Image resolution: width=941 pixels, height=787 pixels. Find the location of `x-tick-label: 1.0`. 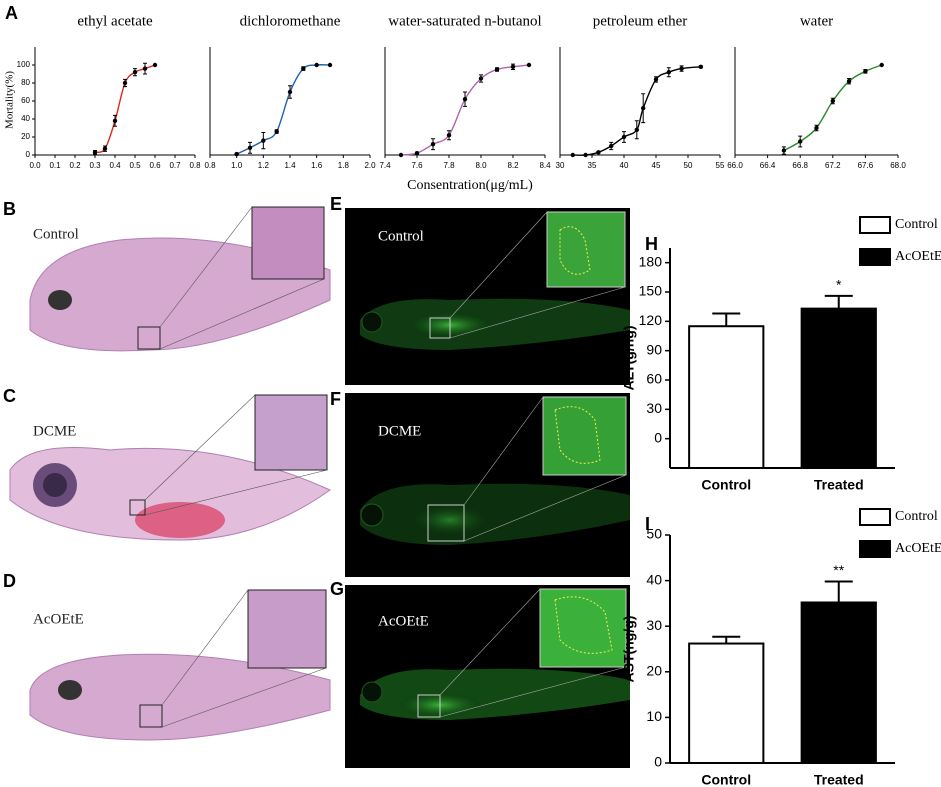

x-tick-label: 1.0 is located at coordinates (237, 165).